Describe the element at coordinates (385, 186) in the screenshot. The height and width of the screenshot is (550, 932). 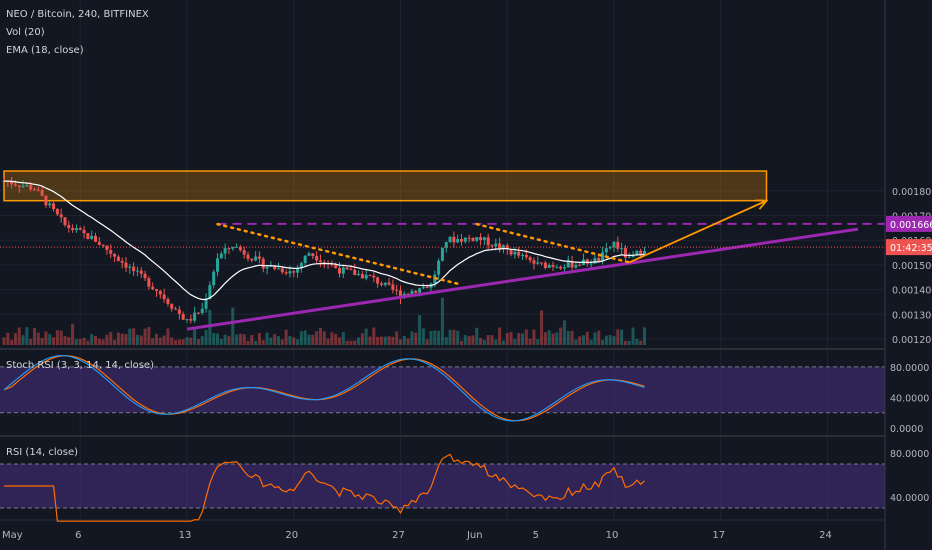
I see `target-zone` at that location.